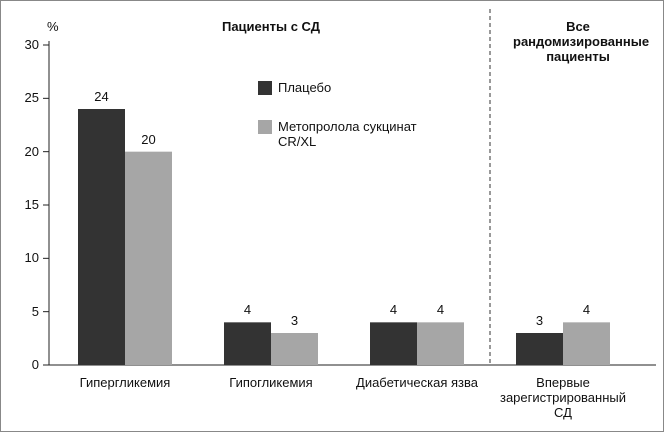 Image resolution: width=664 pixels, height=432 pixels. Describe the element at coordinates (35, 364) in the screenshot. I see `y-tick-label: 0` at that location.